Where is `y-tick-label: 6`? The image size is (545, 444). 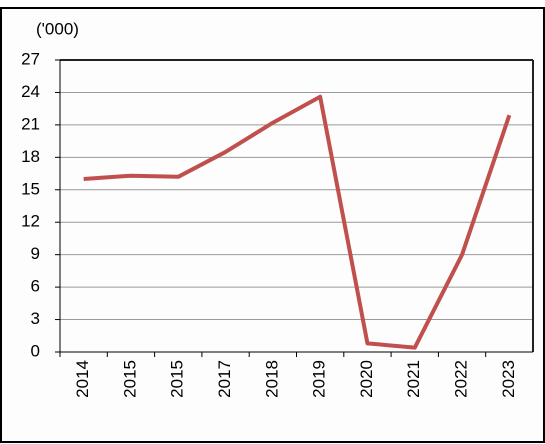
y-tick-label: 6 is located at coordinates (35, 286).